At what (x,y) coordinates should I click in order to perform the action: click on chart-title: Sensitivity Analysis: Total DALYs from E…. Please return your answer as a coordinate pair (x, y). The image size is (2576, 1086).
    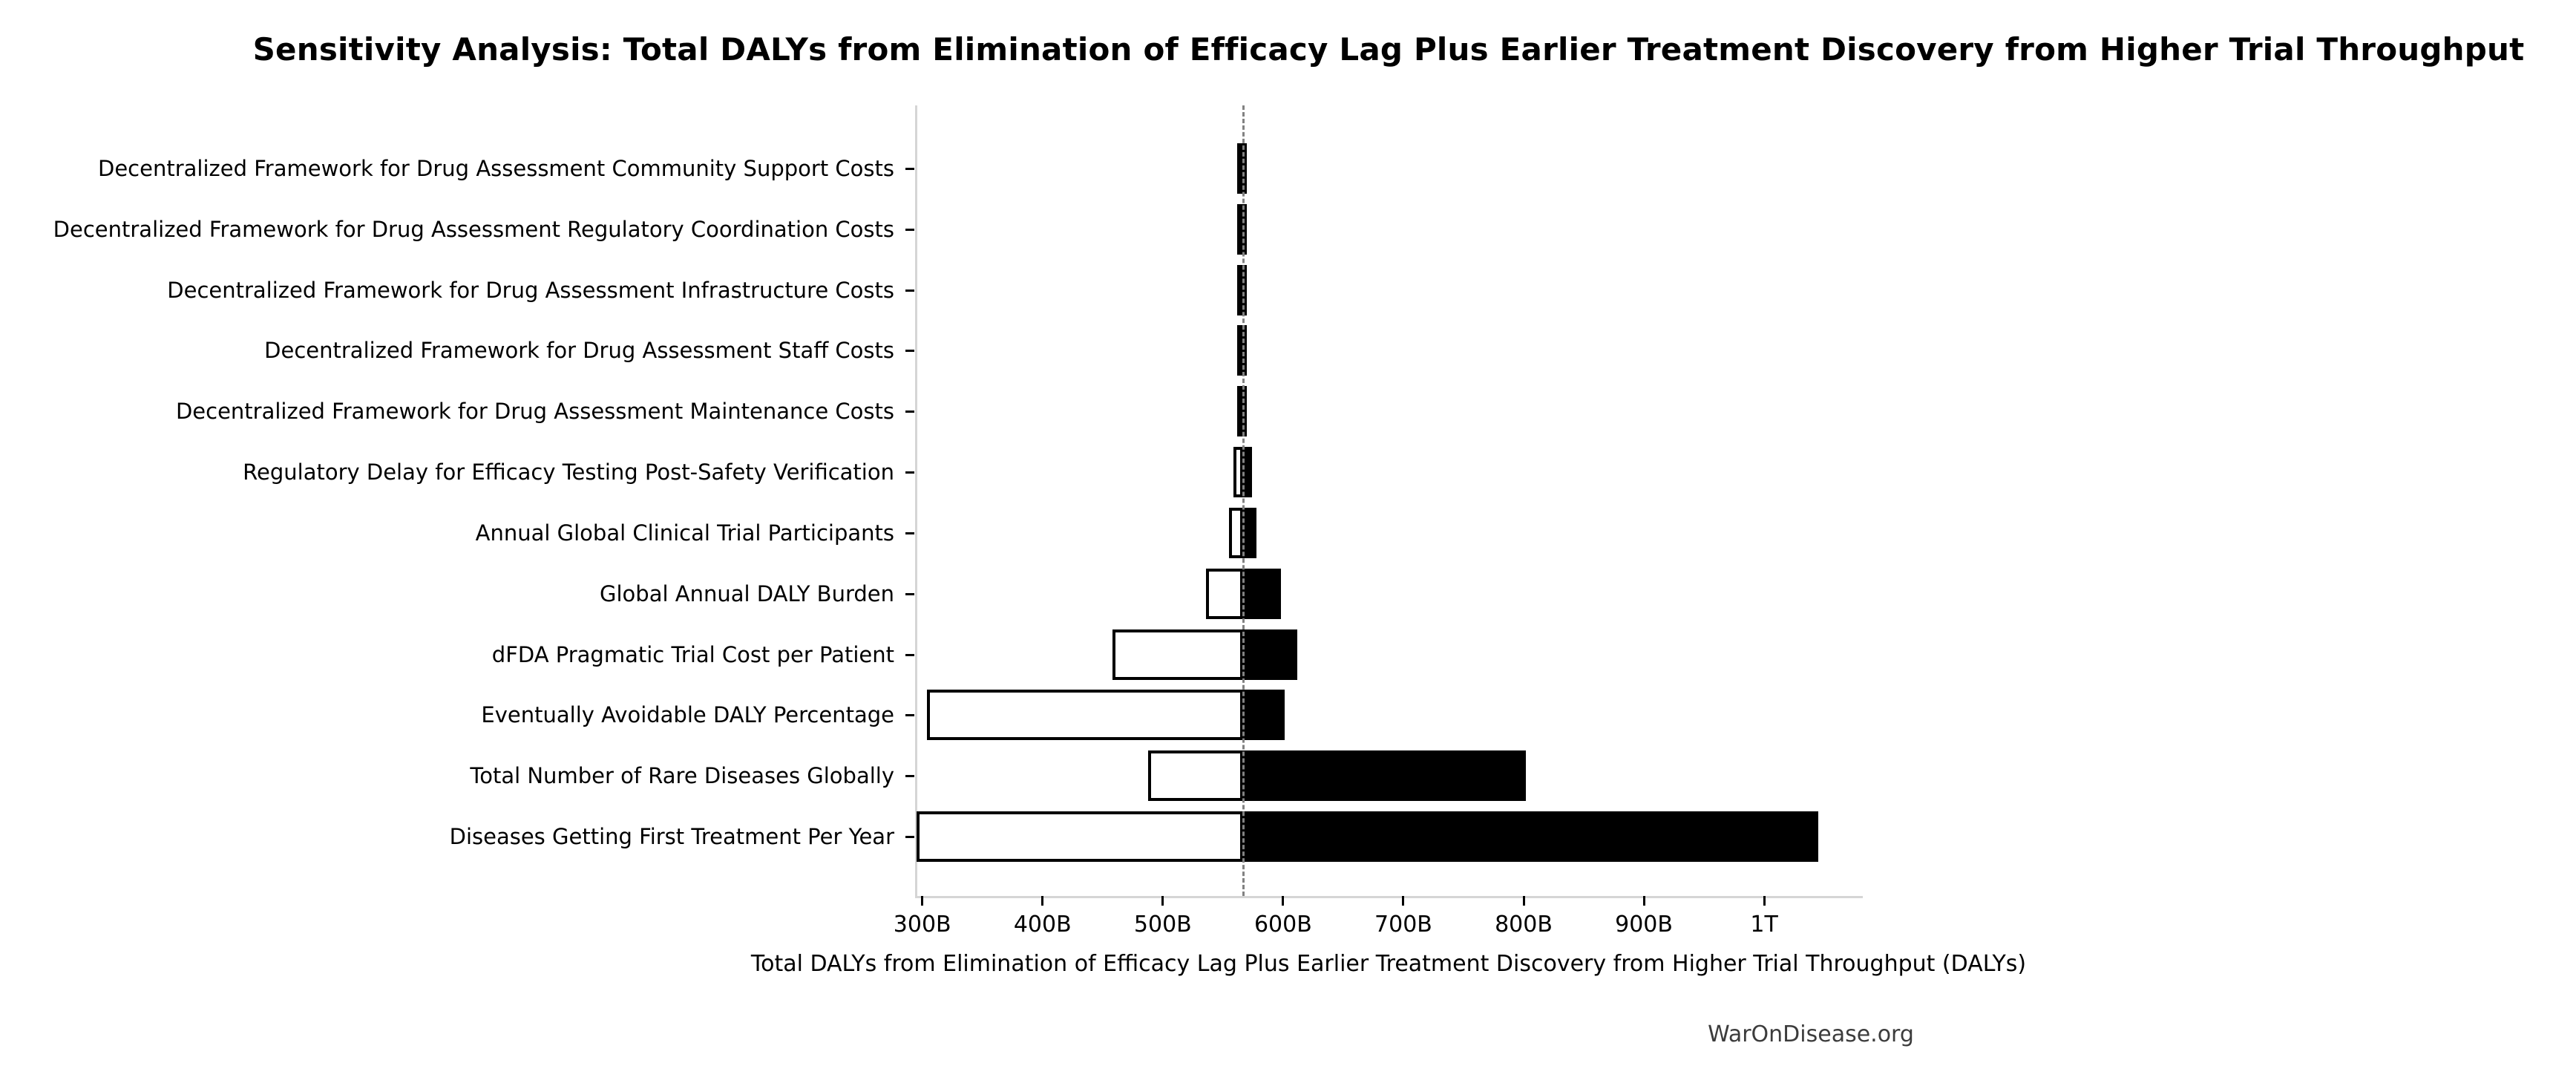
    Looking at the image, I should click on (1388, 50).